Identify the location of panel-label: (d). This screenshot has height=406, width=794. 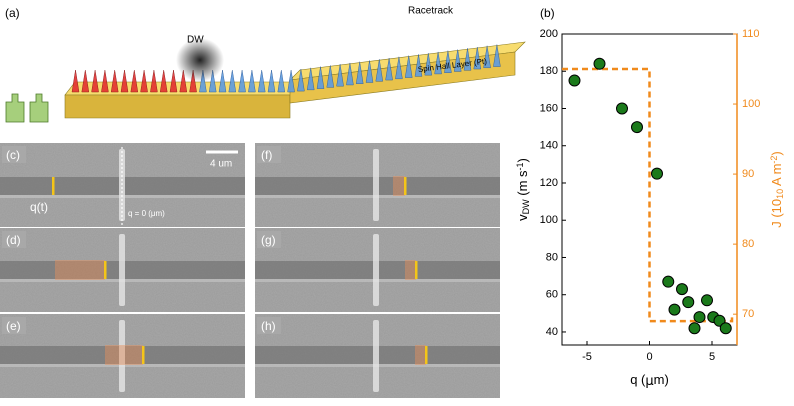
(13, 240).